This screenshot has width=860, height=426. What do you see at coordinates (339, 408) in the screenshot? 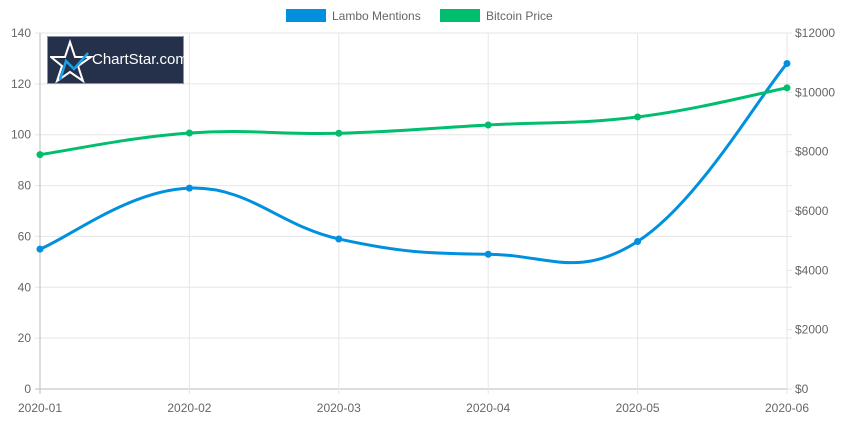
I see `x-tick-label: 2020-03` at bounding box center [339, 408].